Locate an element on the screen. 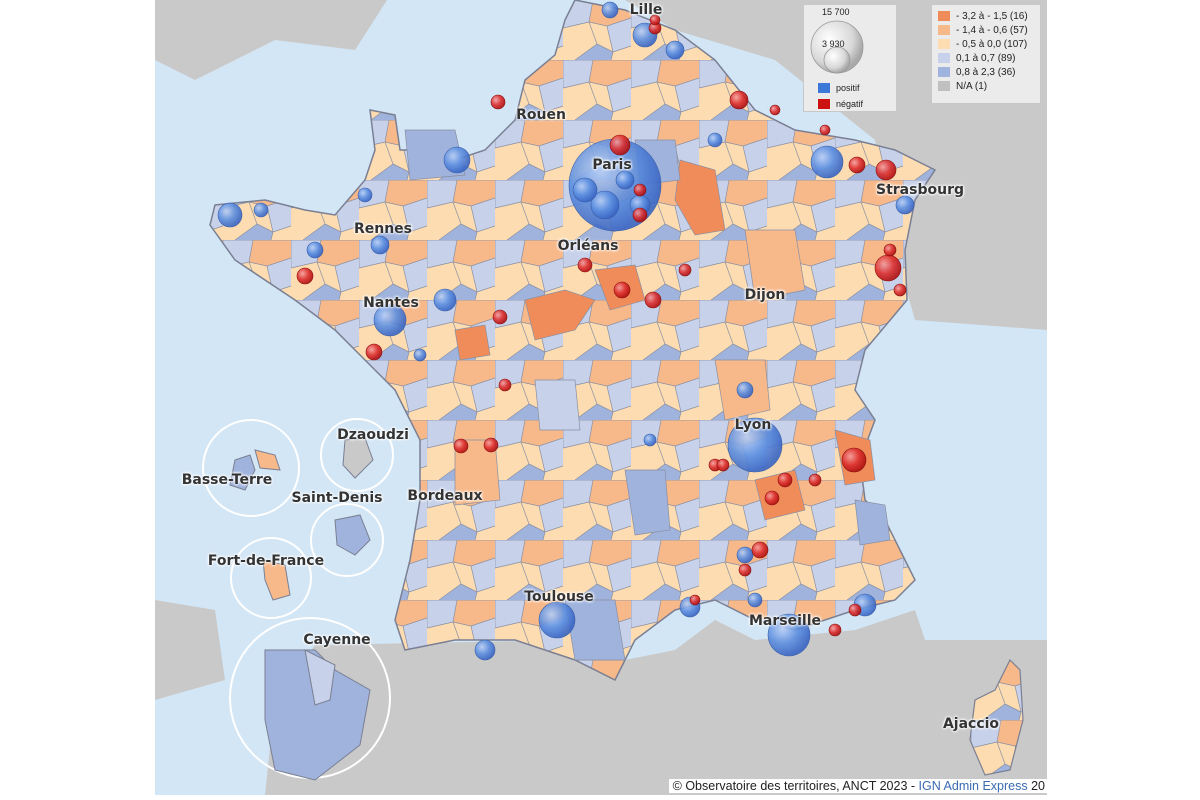 This screenshot has height=800, width=1200. label-cayenne: Cayenne is located at coordinates (337, 640).